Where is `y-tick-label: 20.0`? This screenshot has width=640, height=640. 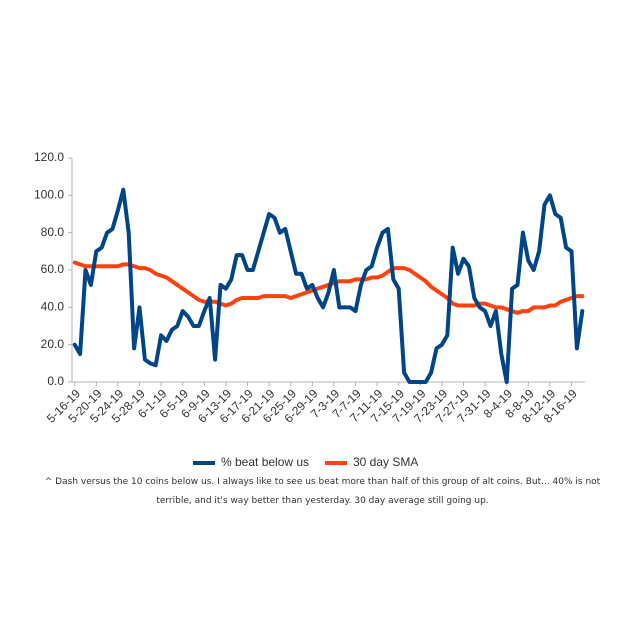 y-tick-label: 20.0 is located at coordinates (53, 344).